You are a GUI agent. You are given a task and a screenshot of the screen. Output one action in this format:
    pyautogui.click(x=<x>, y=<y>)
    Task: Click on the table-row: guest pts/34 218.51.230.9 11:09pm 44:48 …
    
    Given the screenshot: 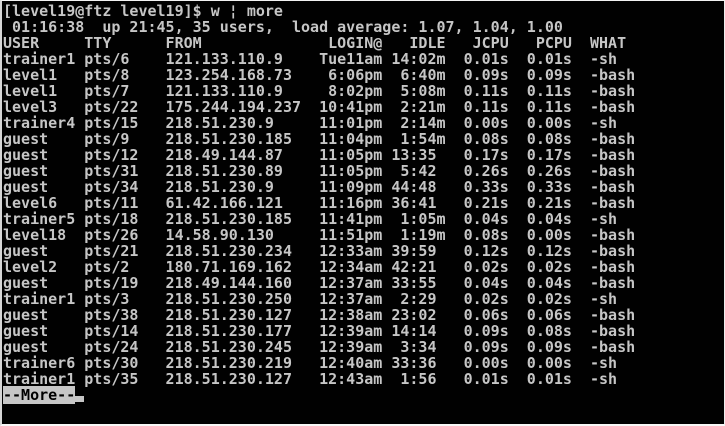 What is the action you would take?
    pyautogui.click(x=319, y=187)
    